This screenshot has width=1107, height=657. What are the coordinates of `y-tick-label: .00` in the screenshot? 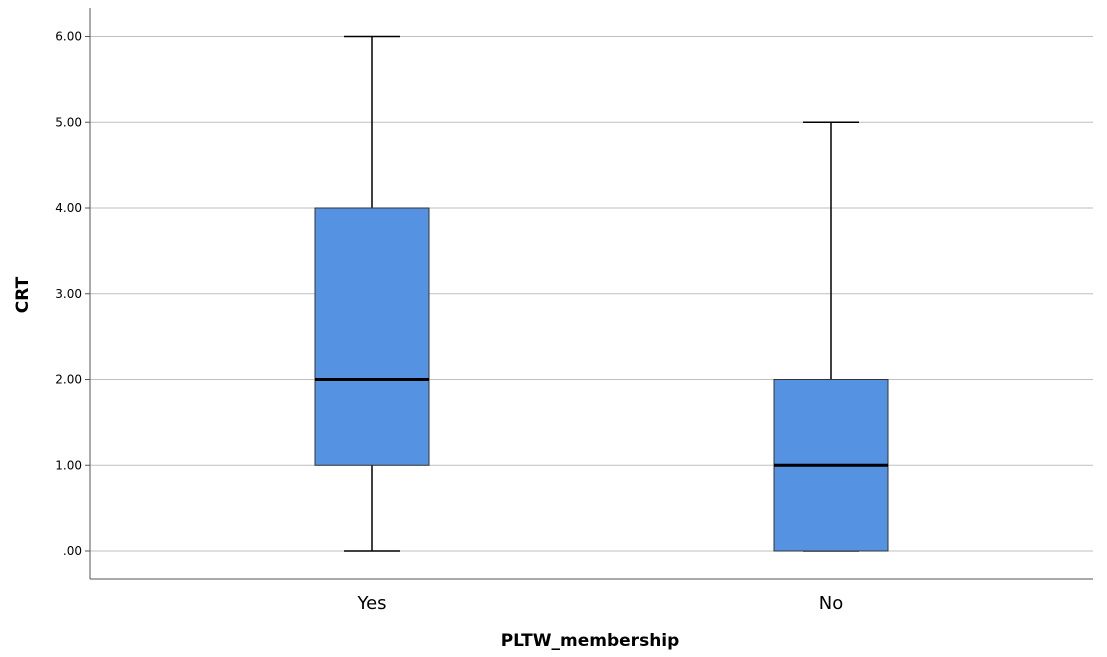 It's located at (72, 551).